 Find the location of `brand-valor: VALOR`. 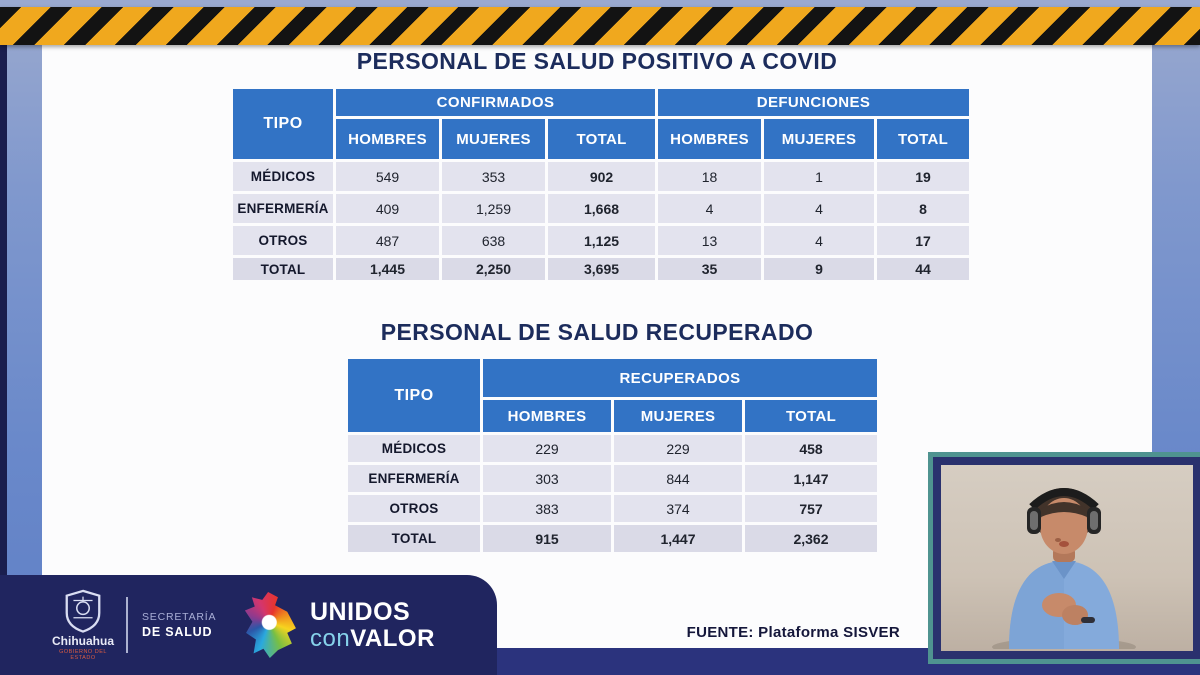

brand-valor: VALOR is located at coordinates (392, 638).